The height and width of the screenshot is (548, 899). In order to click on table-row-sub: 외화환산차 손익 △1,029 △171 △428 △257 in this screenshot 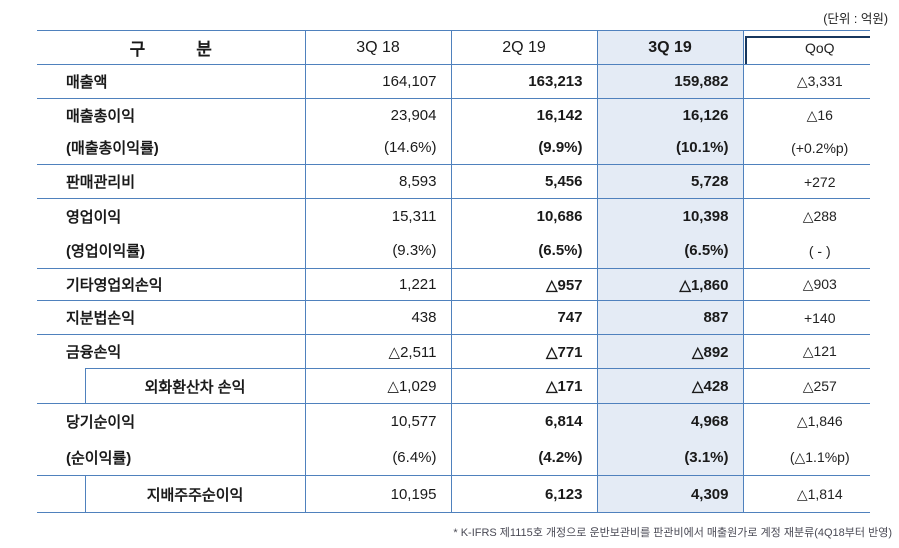, I will do `click(453, 386)`.